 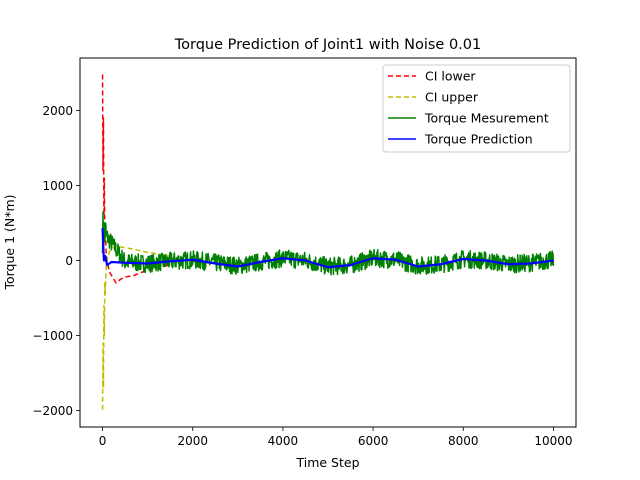 I want to click on y-axis-label: Torque 1 (N*m), so click(x=9, y=242).